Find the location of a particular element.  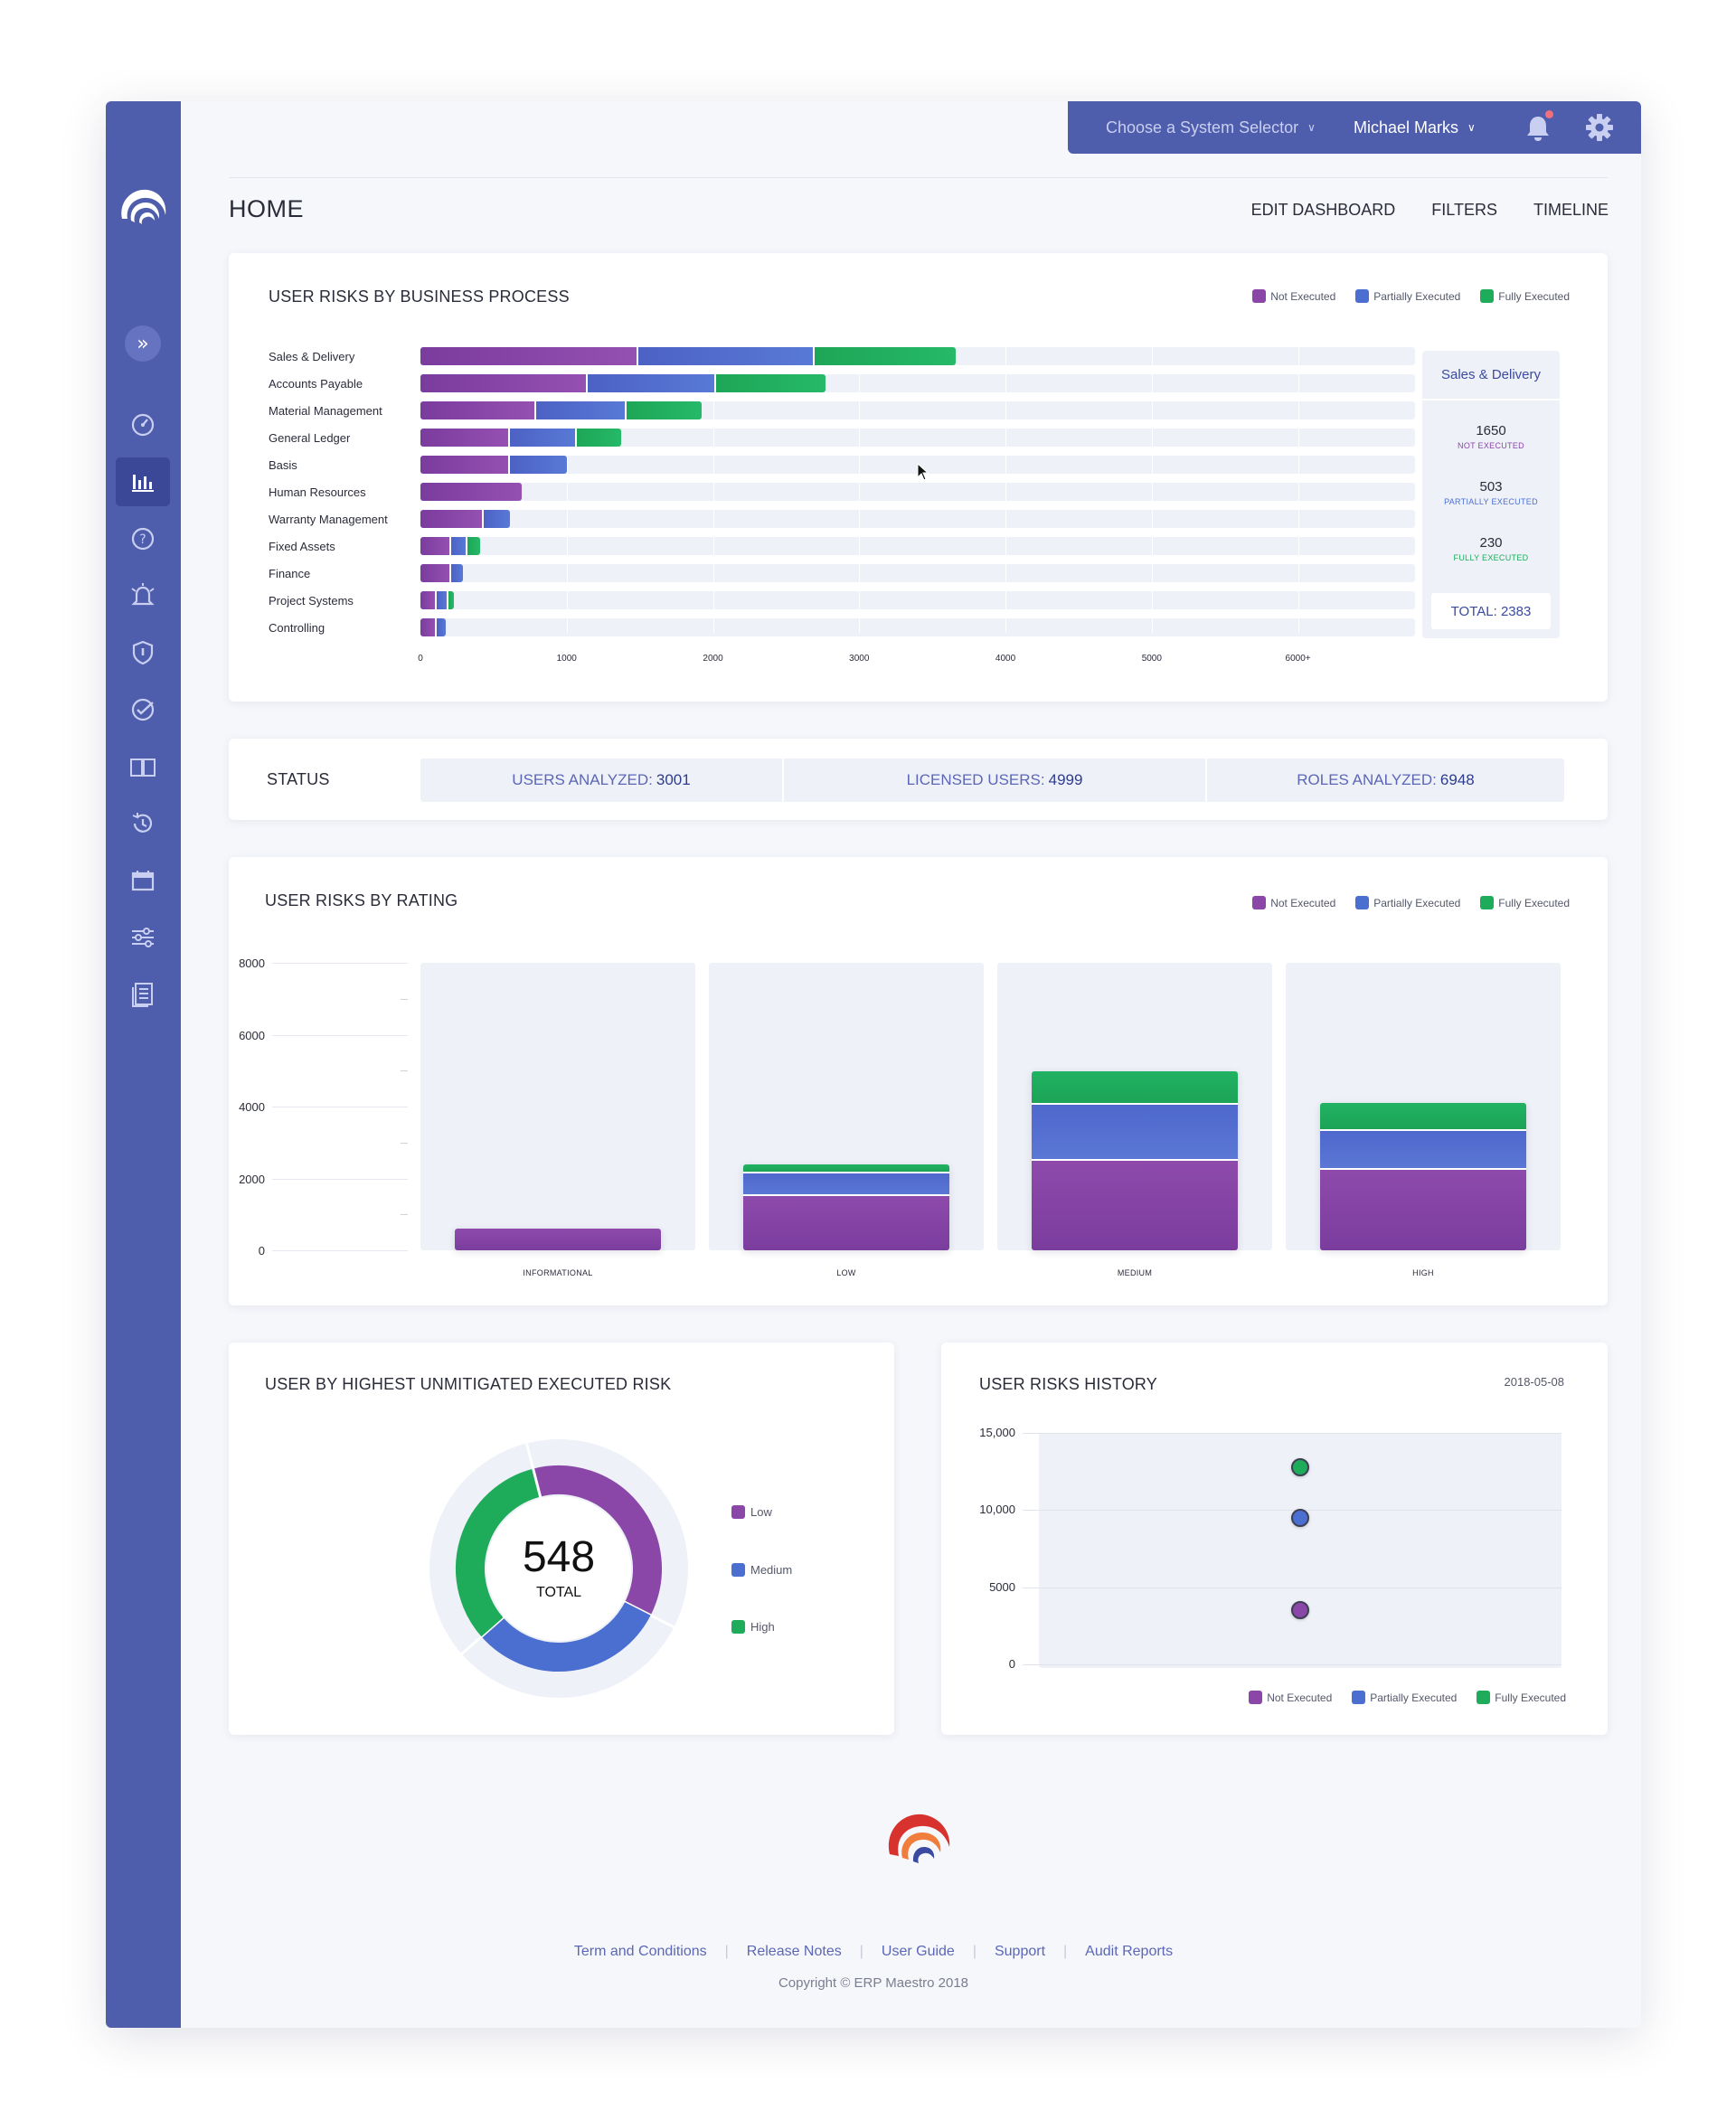

data-point-partially-executed is located at coordinates (1300, 1517).